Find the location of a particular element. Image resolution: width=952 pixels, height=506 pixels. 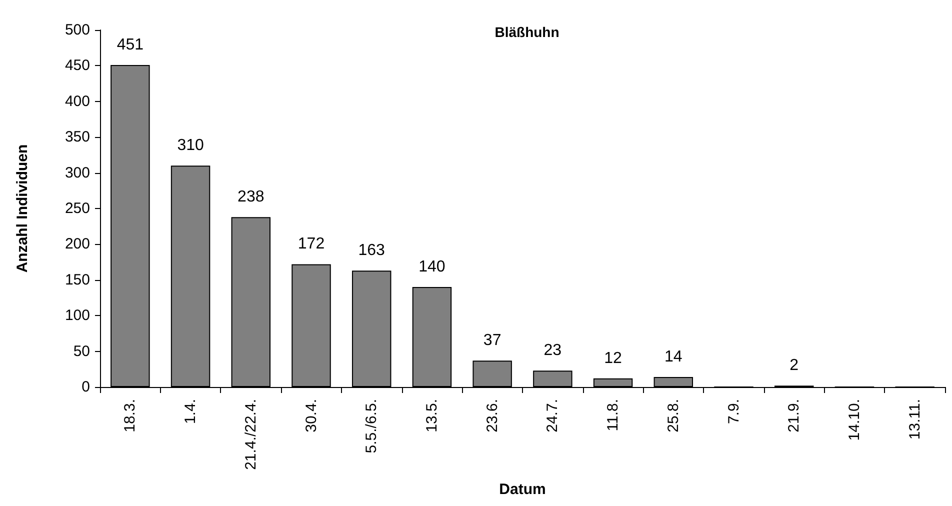

x-tick-label: 21.9. is located at coordinates (794, 415).